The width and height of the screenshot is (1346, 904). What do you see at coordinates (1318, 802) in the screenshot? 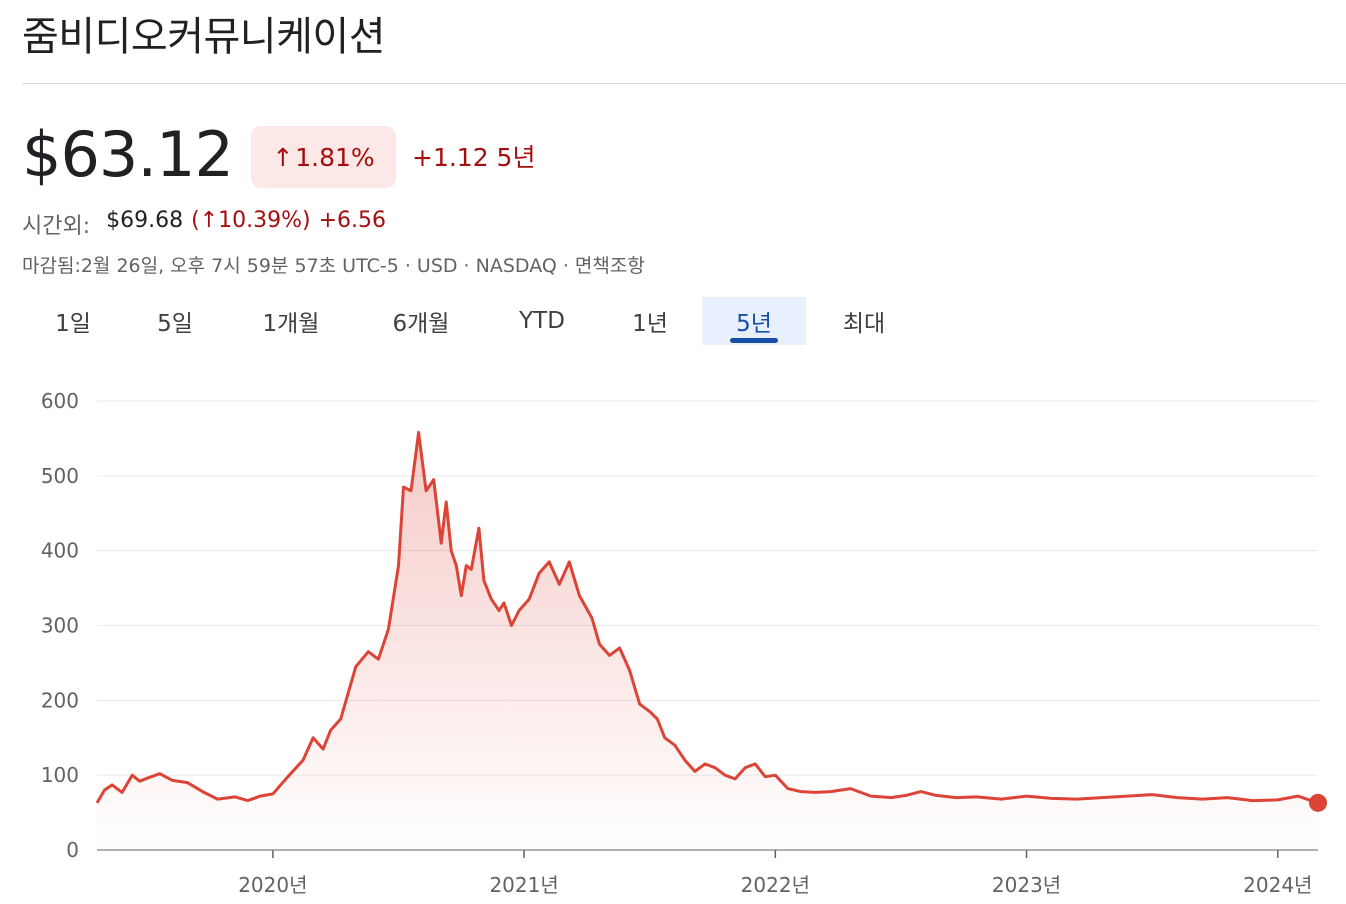
I see `latest-price-dot` at bounding box center [1318, 802].